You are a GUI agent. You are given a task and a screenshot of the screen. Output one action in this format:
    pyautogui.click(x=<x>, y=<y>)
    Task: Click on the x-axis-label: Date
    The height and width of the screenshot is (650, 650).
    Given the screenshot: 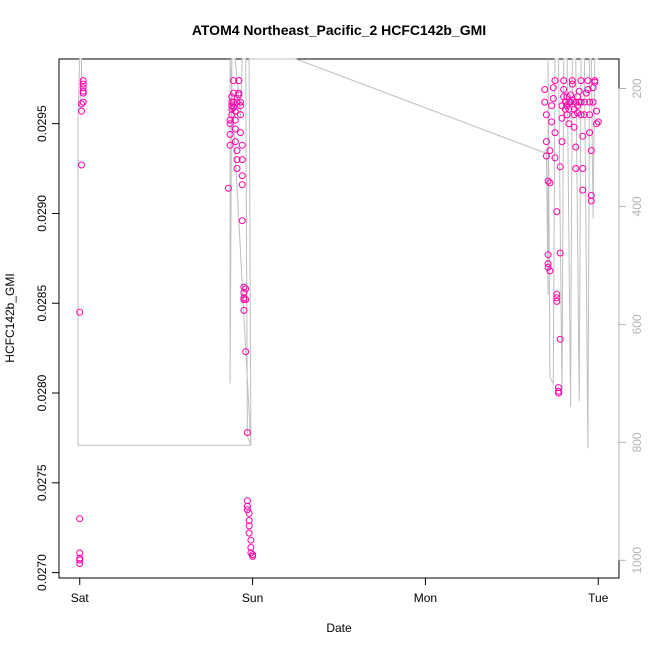 What is the action you would take?
    pyautogui.click(x=339, y=628)
    